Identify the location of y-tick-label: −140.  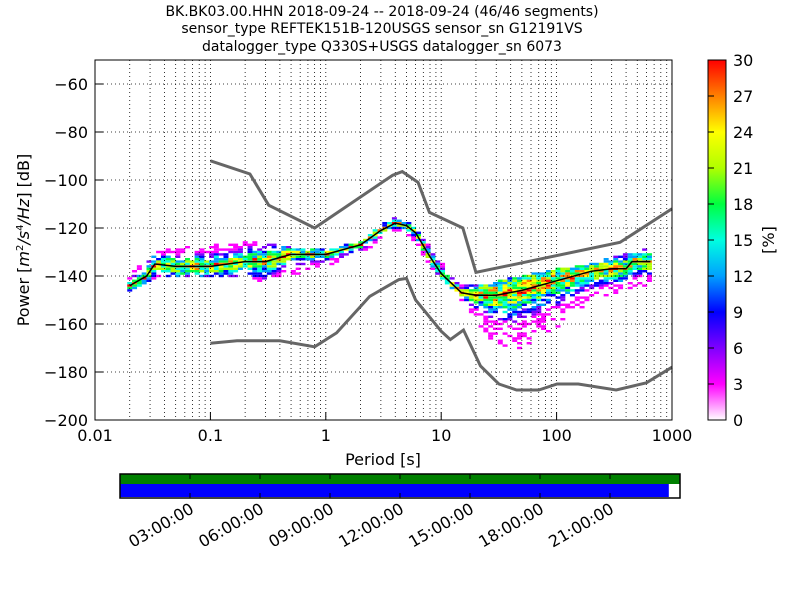
(66, 276).